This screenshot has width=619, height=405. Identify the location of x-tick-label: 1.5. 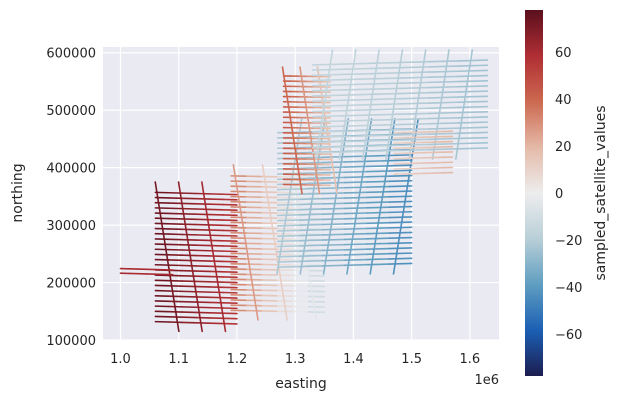
(411, 359).